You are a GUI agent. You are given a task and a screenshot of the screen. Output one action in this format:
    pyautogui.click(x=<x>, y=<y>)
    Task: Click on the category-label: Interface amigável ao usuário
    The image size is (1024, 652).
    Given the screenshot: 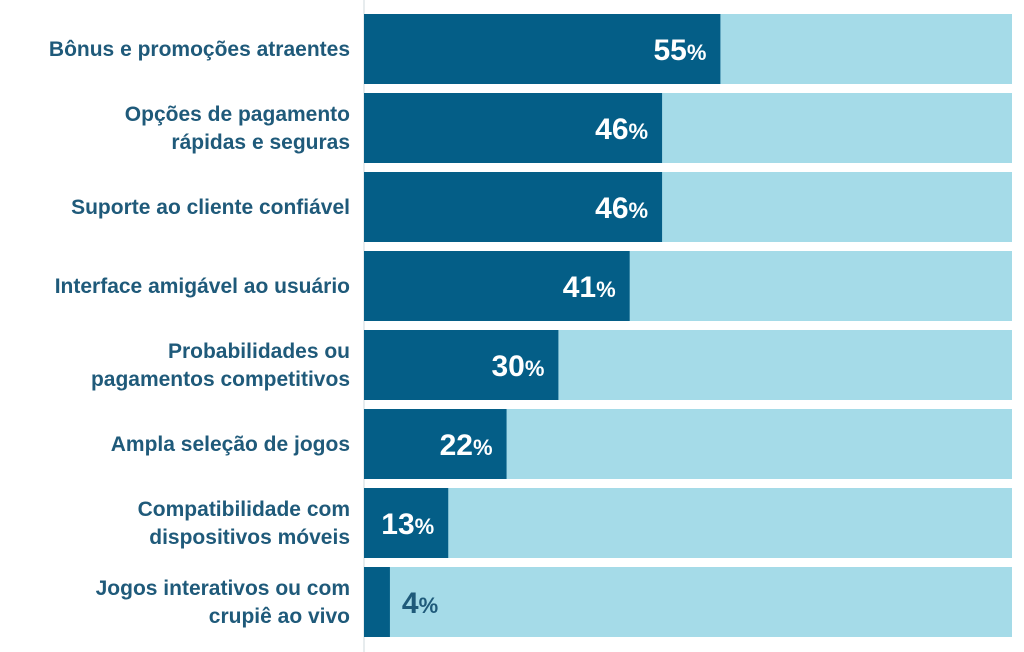 What is the action you would take?
    pyautogui.click(x=202, y=286)
    